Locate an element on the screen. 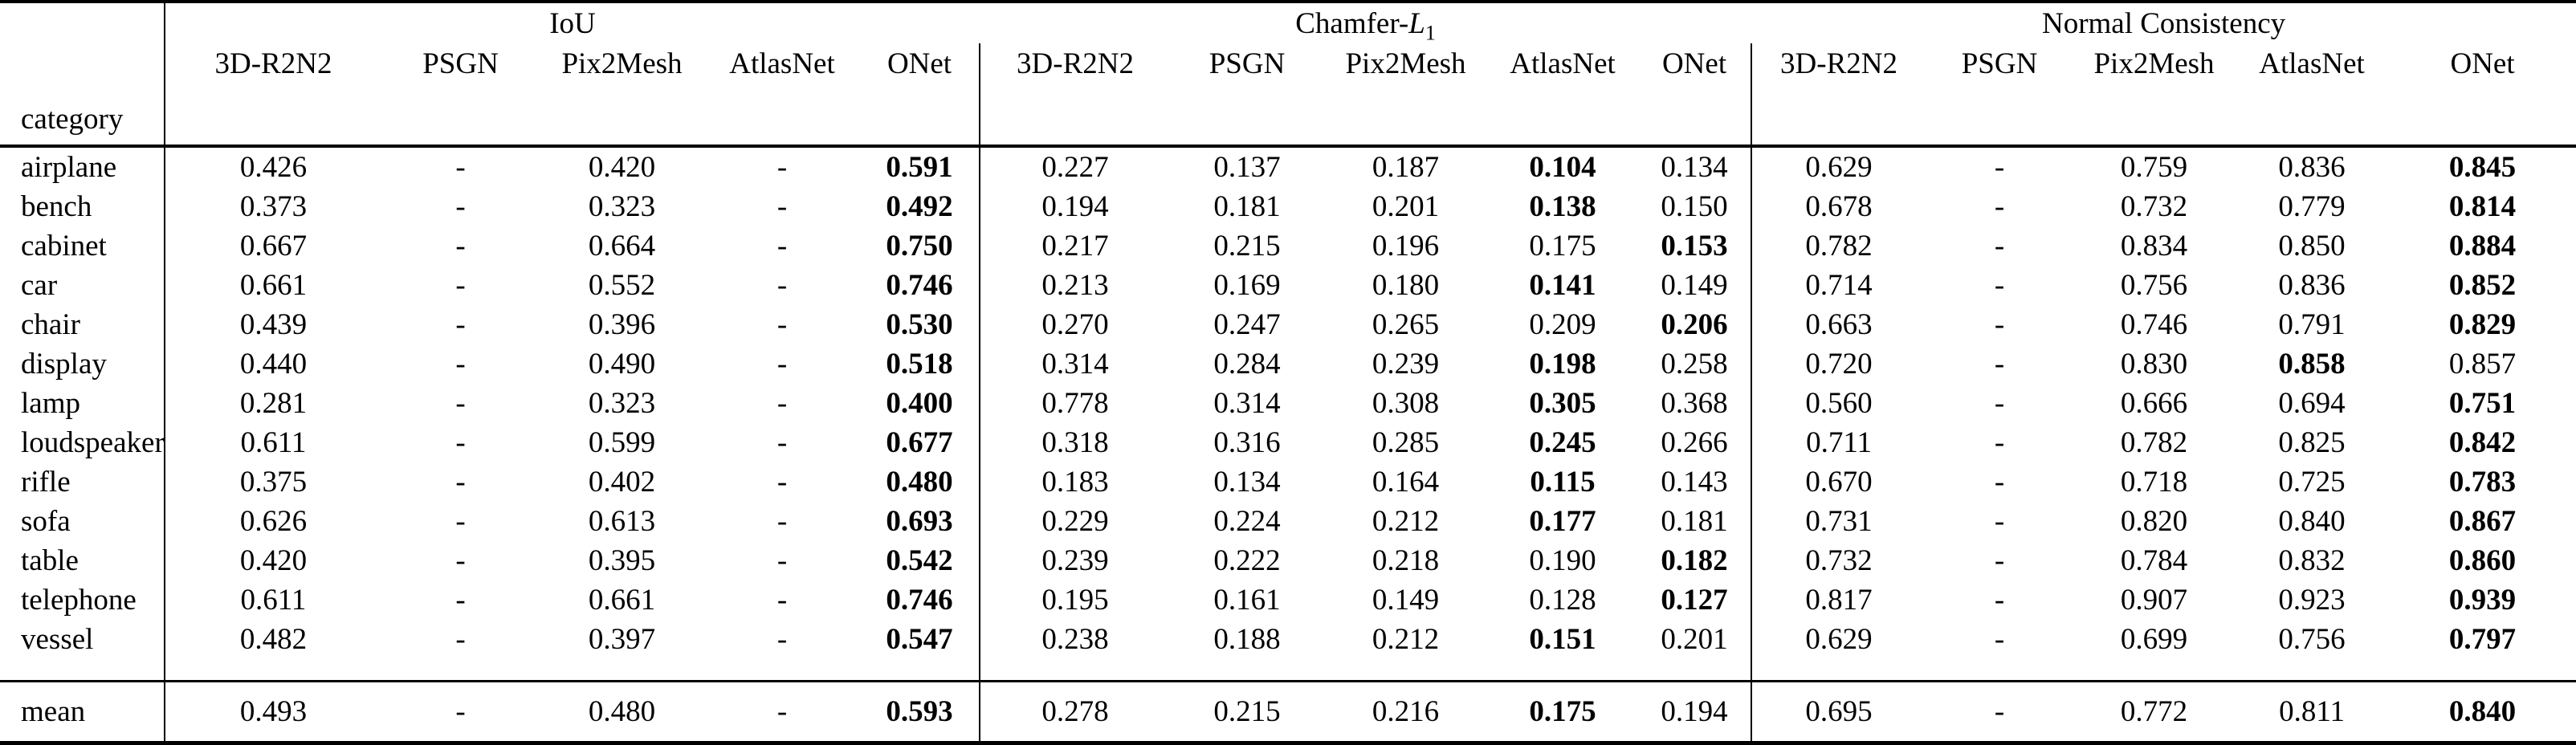  category-cell: car is located at coordinates (82, 285).